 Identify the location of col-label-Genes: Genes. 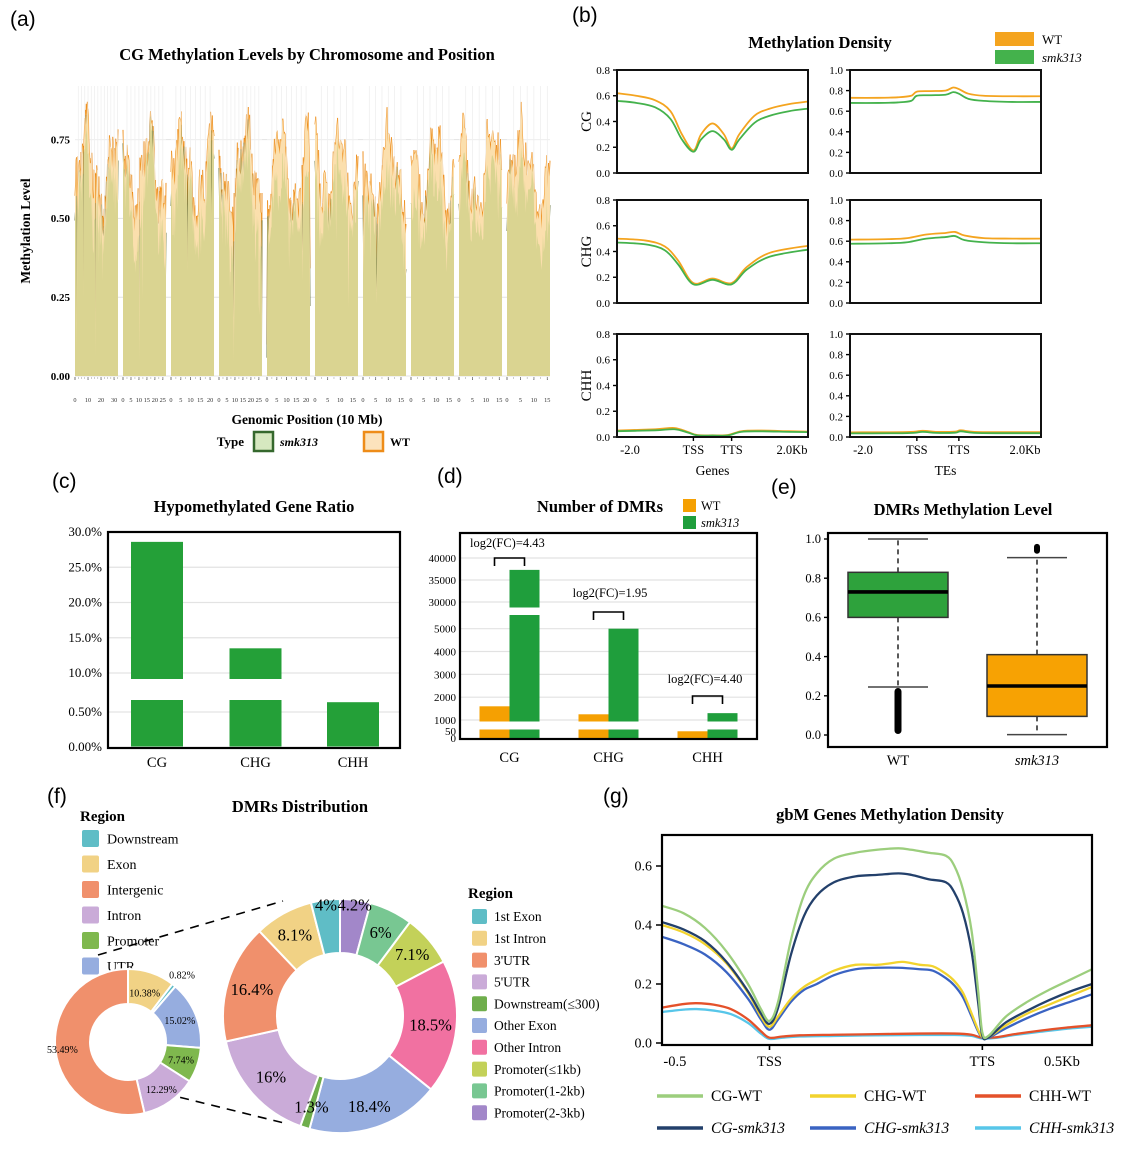
(713, 470).